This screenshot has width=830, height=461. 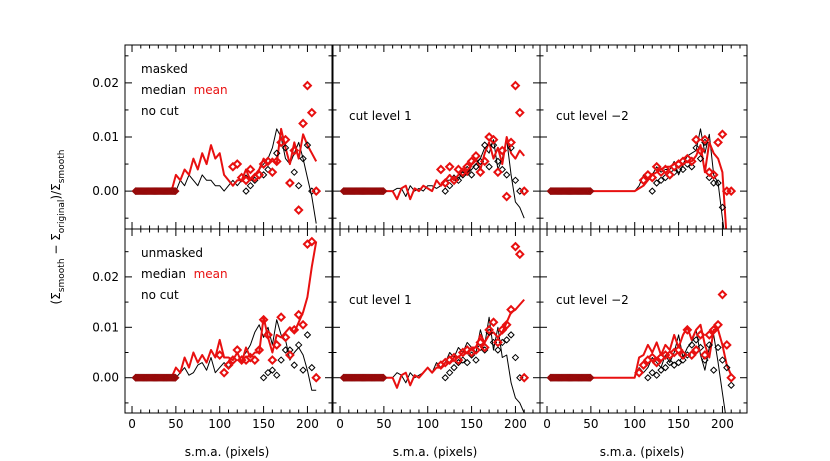 I want to click on panel-frame, so click(x=643, y=321).